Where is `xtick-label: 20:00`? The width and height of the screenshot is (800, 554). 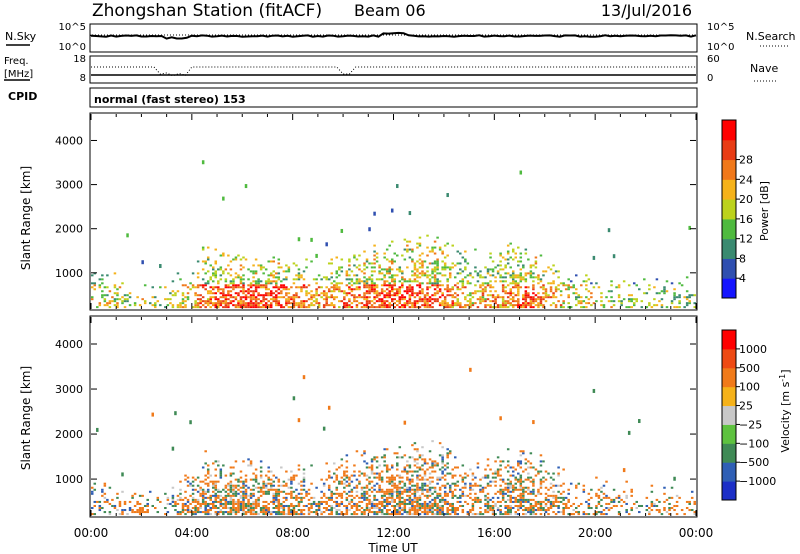 xtick-label: 20:00 is located at coordinates (595, 533).